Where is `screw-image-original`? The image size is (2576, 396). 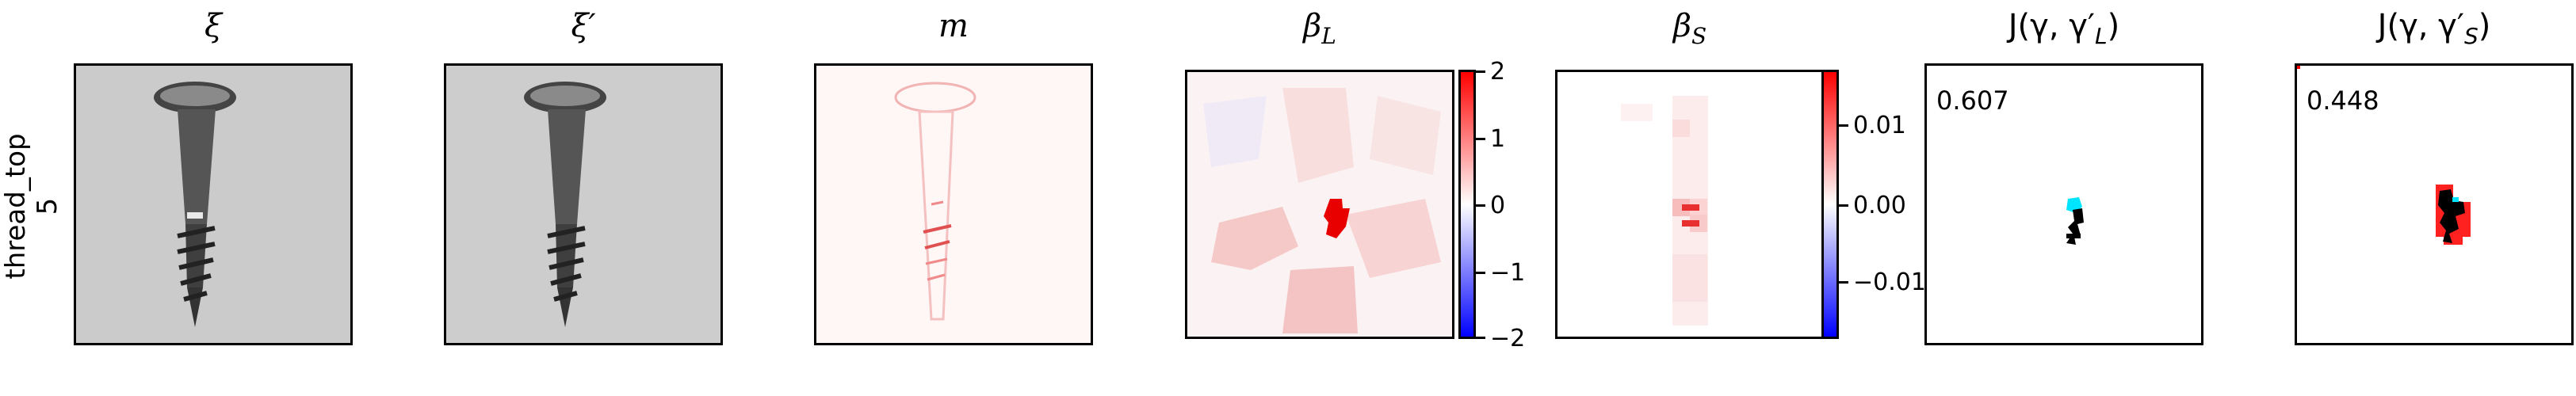 screw-image-original is located at coordinates (213, 204).